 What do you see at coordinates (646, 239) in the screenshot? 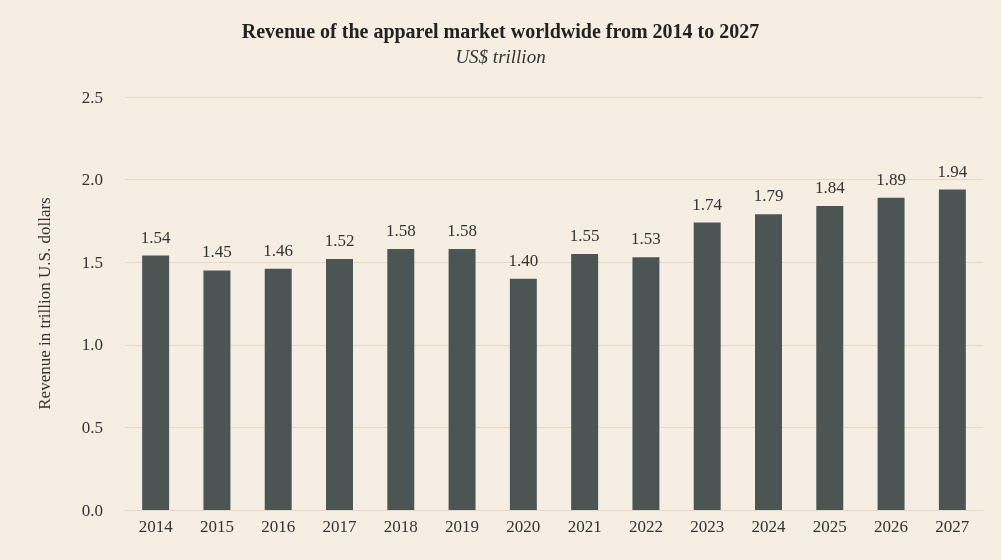
I see `data-label: 1.53` at bounding box center [646, 239].